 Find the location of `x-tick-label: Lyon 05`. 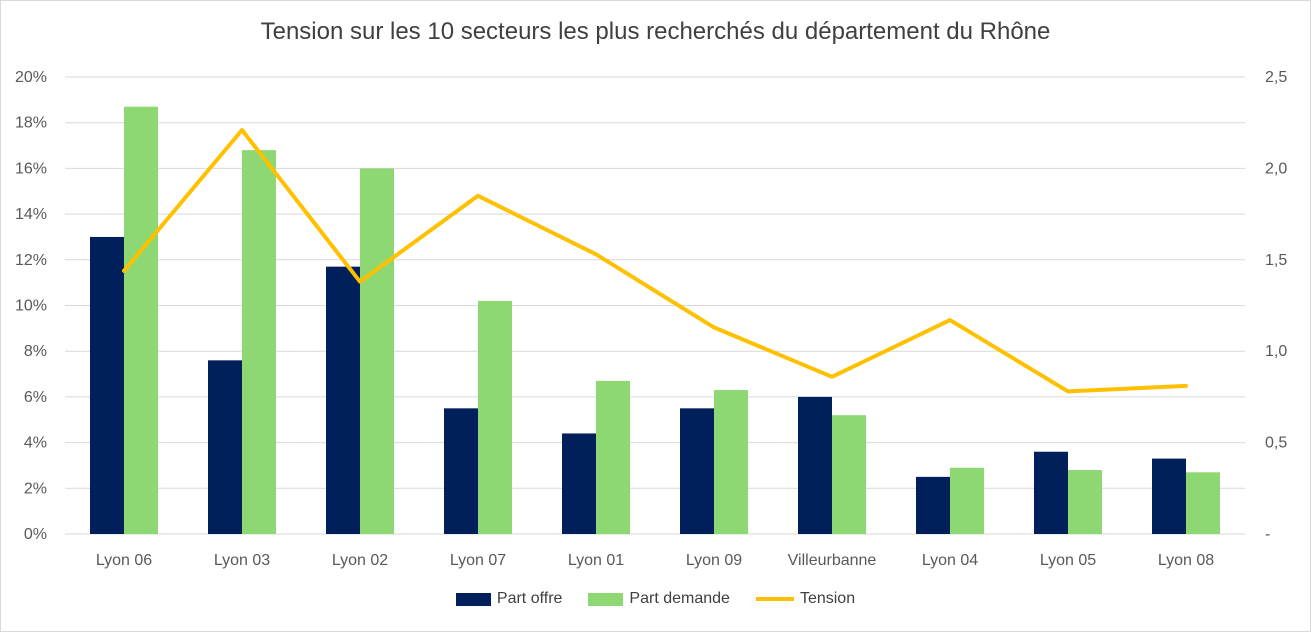

x-tick-label: Lyon 05 is located at coordinates (1068, 560).